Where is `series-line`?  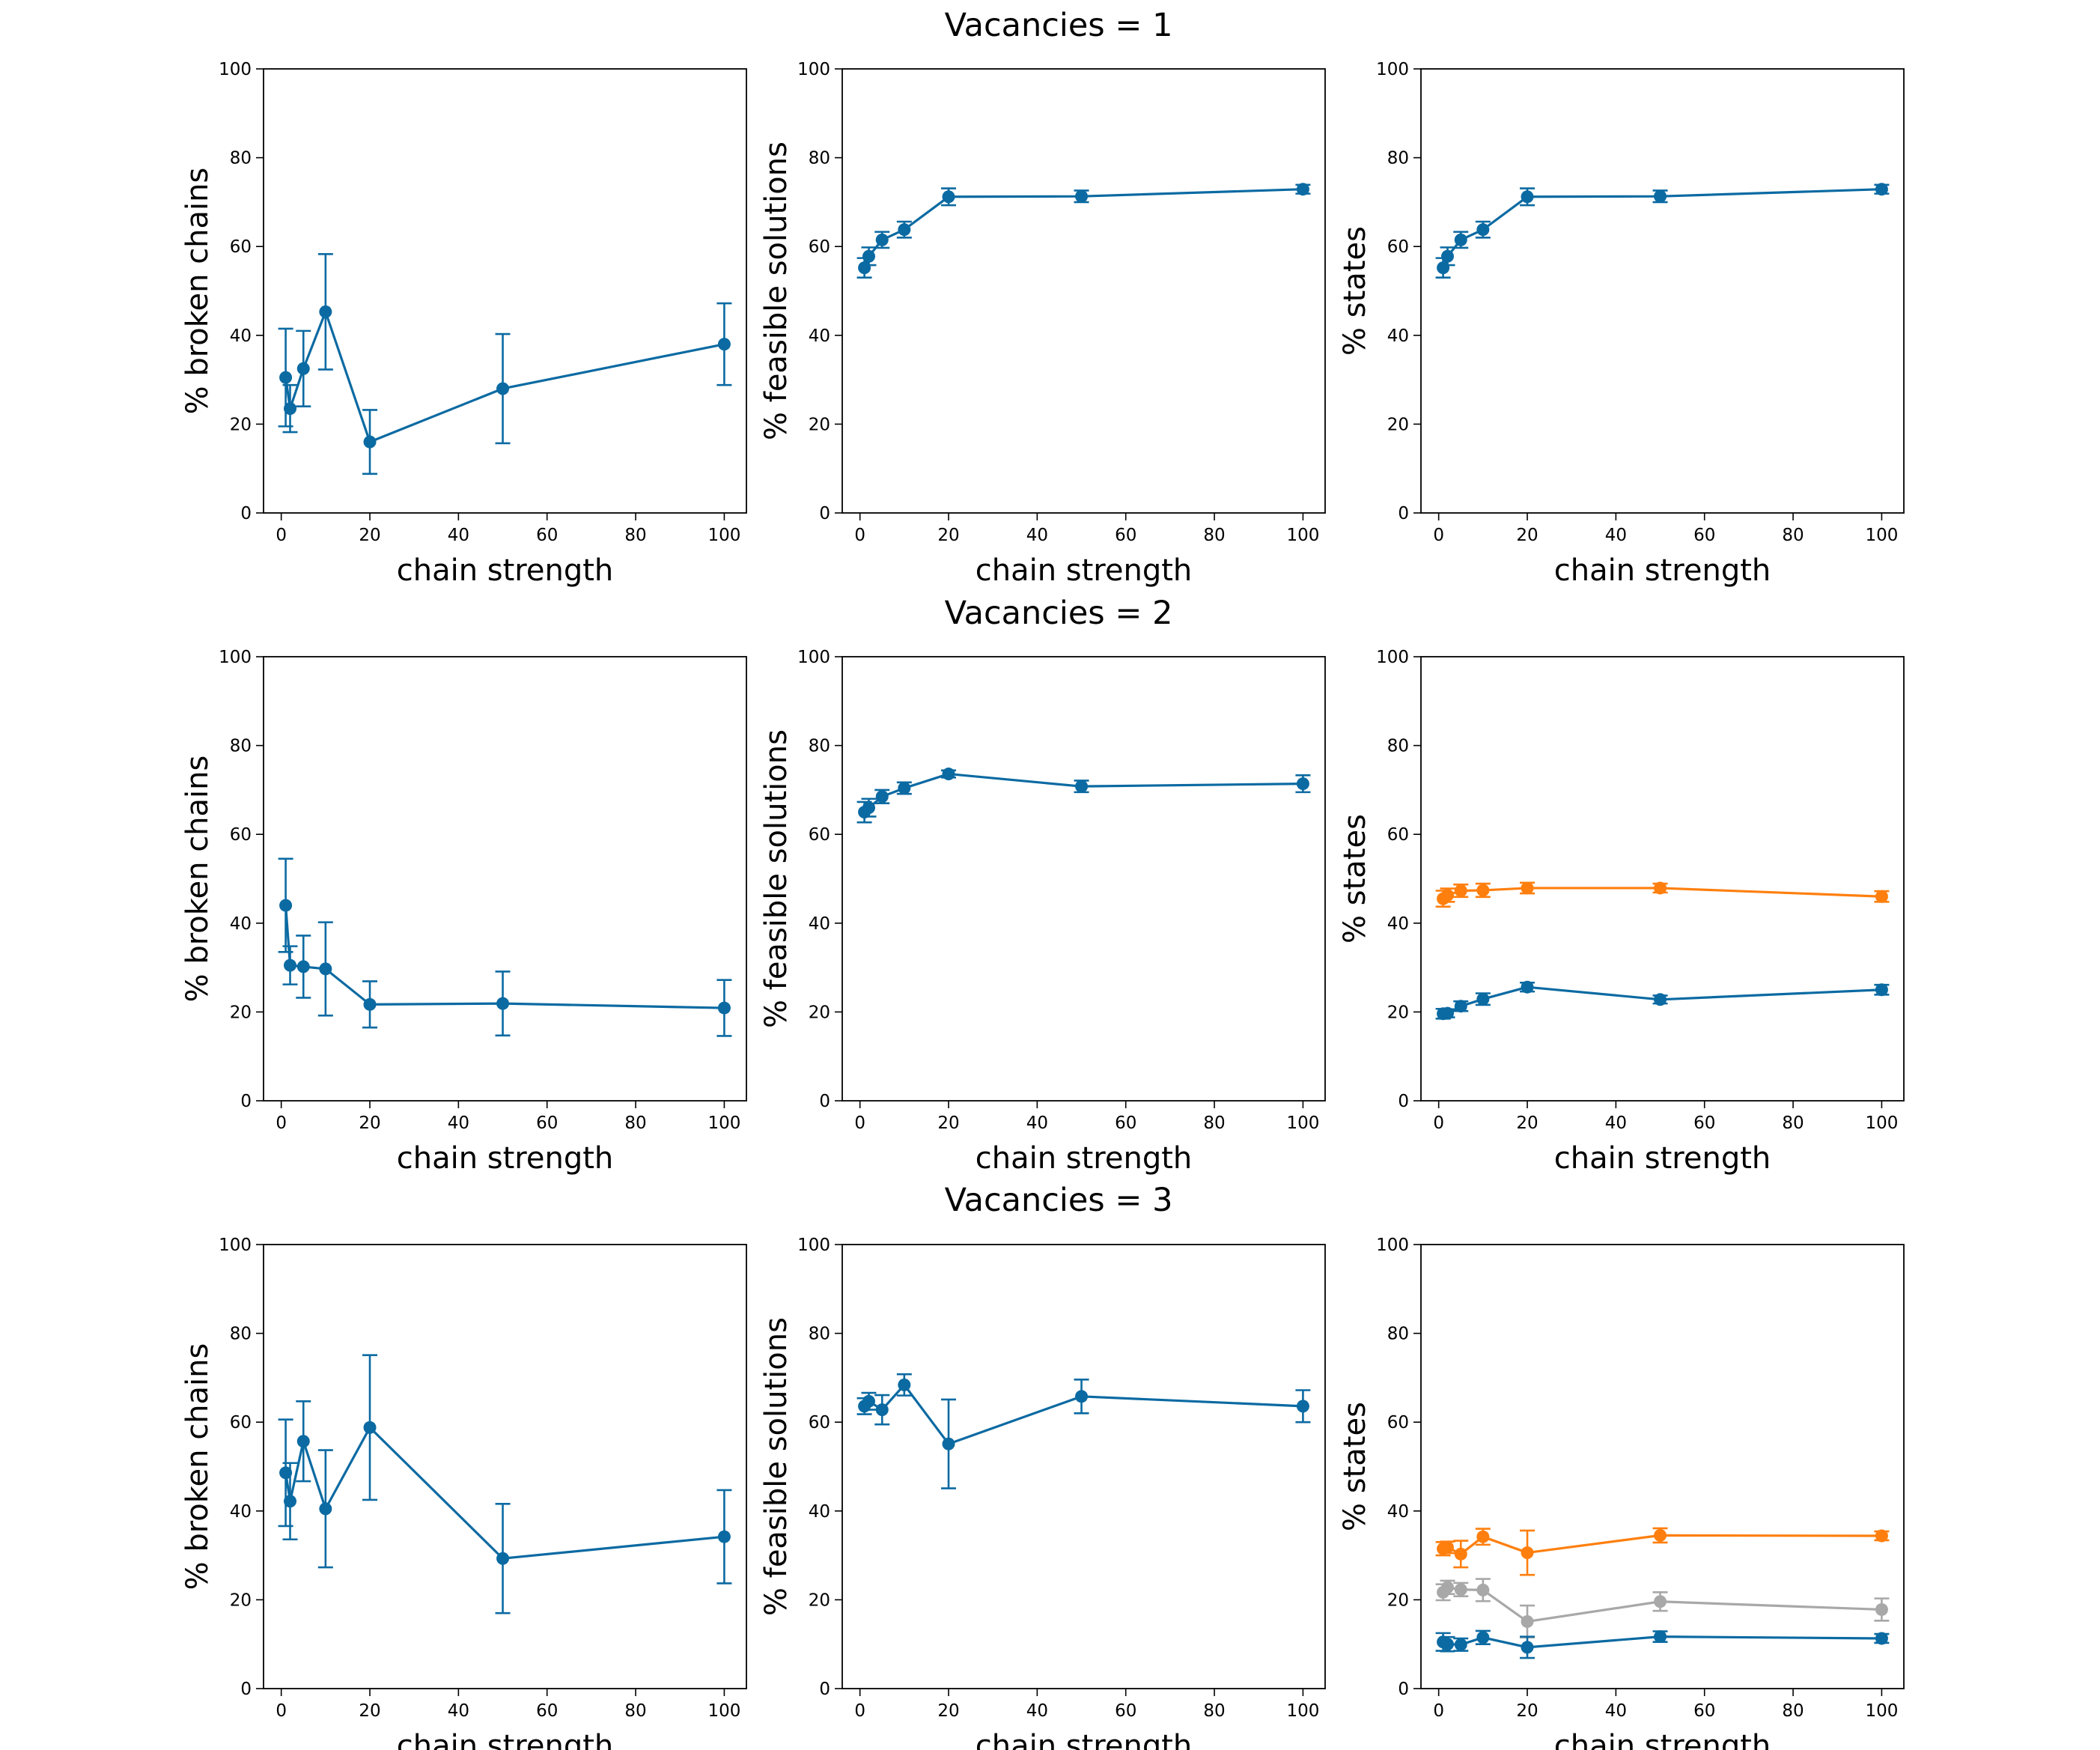
series-line is located at coordinates (504, 1492).